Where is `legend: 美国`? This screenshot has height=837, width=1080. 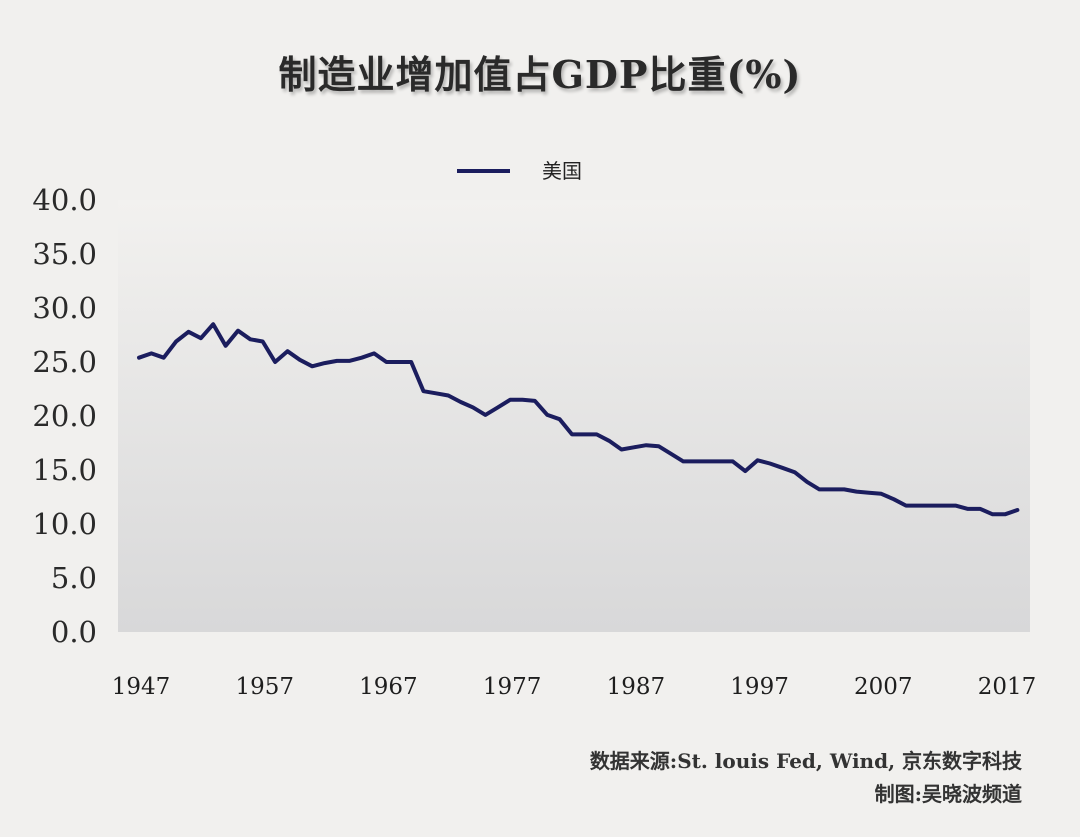 legend: 美国 is located at coordinates (519, 171).